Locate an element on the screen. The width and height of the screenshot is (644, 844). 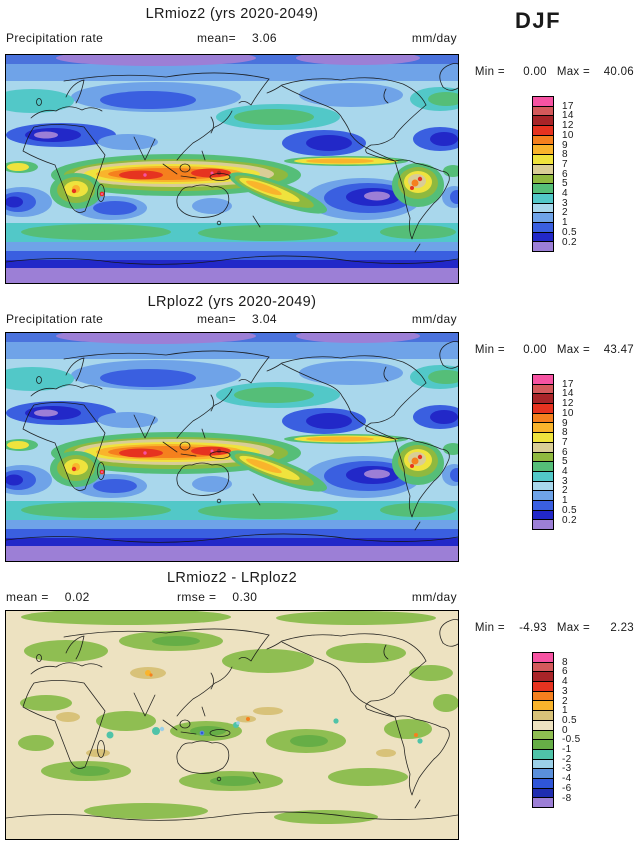
colorbar-tick-label: -1 is located at coordinates (567, 749).